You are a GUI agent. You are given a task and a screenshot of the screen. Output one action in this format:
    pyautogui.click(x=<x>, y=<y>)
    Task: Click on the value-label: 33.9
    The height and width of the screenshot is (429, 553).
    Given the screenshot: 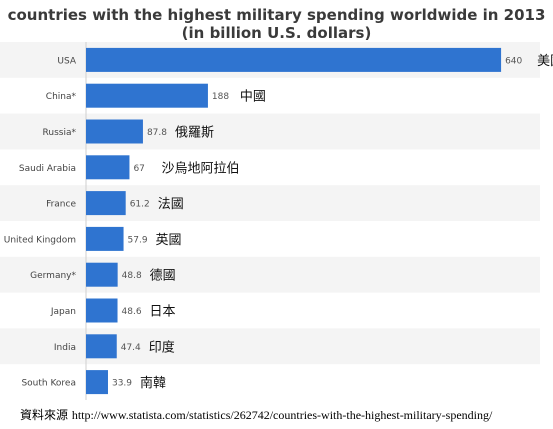 What is the action you would take?
    pyautogui.click(x=122, y=384)
    